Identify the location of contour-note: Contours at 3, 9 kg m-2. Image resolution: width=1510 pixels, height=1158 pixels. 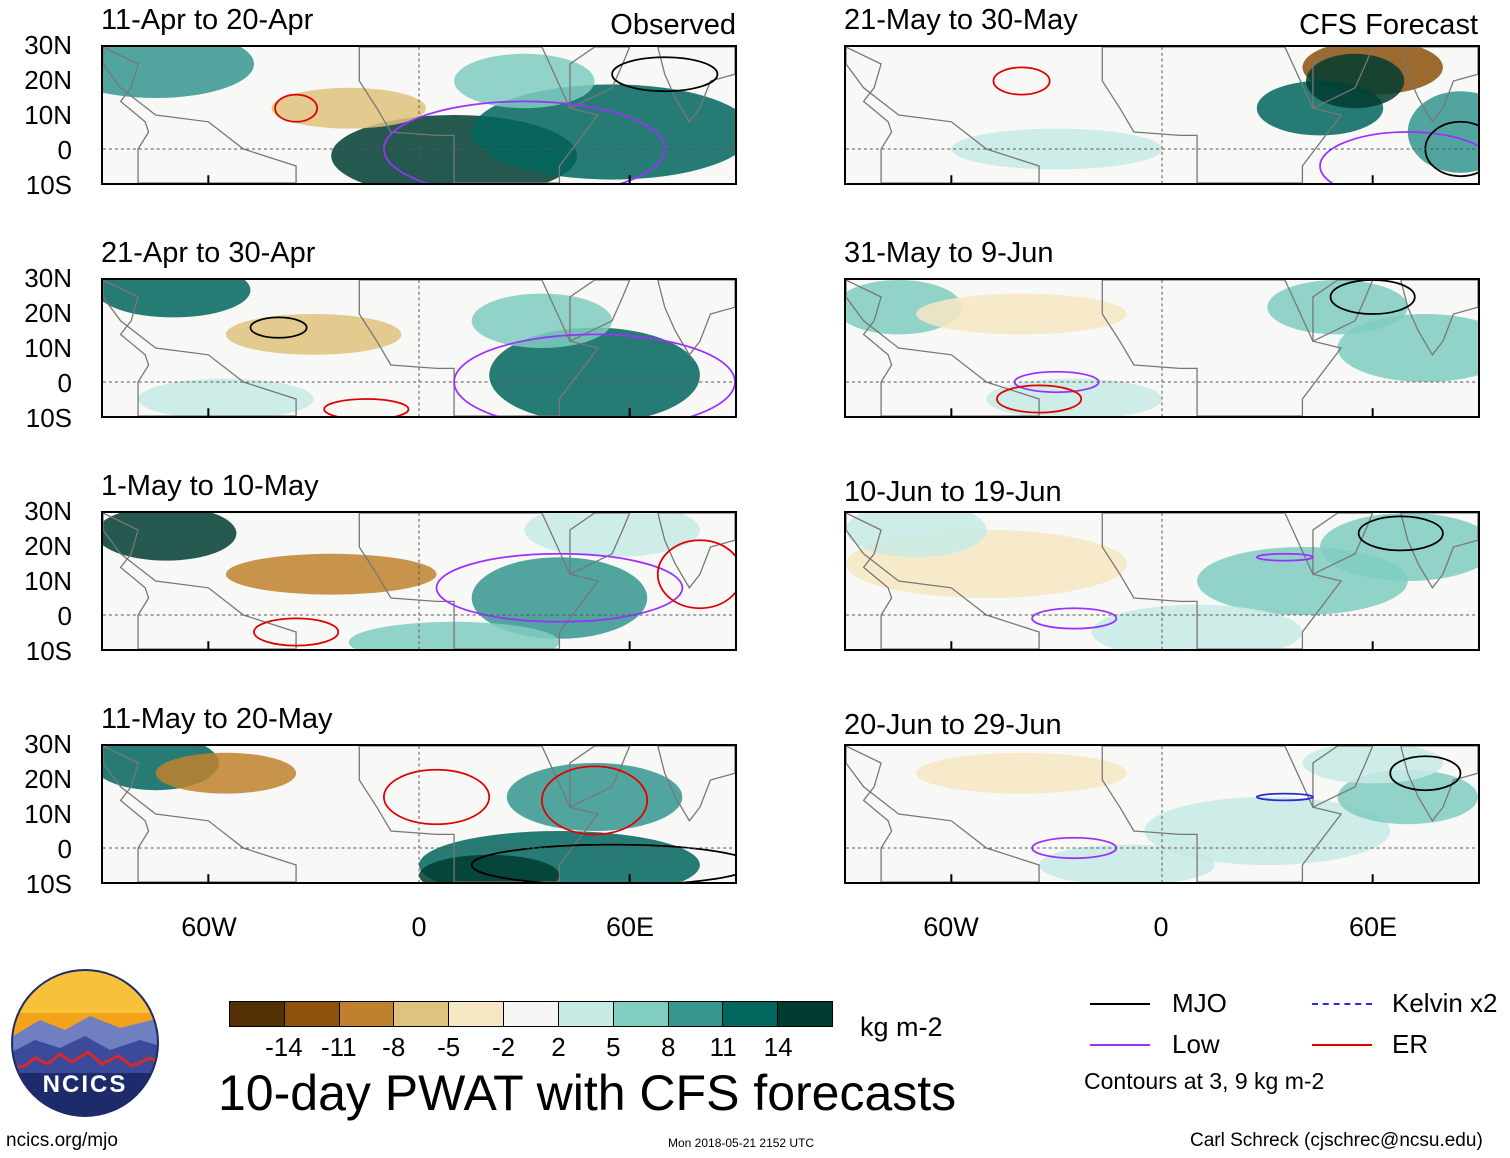
(1204, 1081).